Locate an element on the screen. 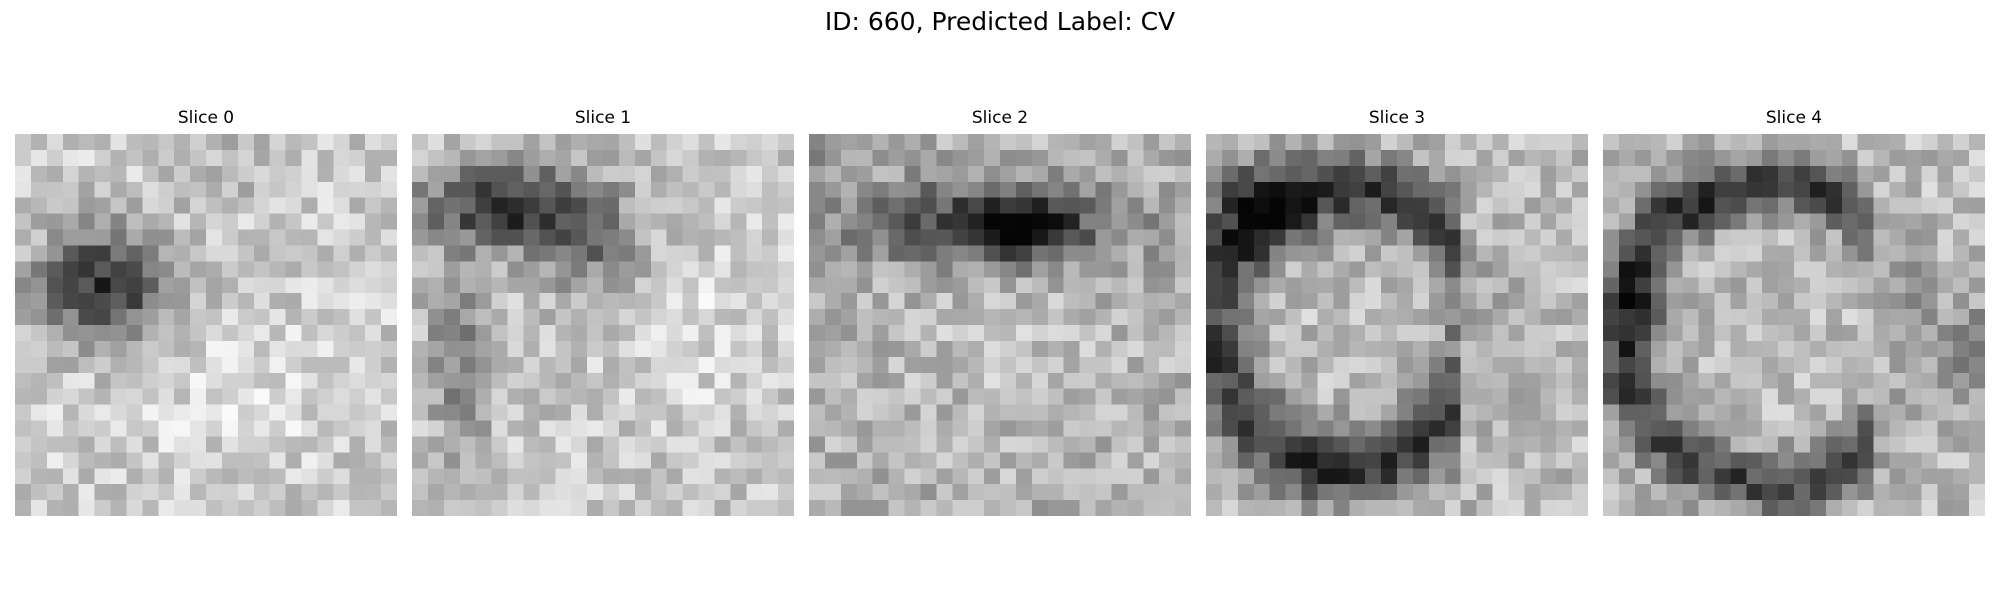 This screenshot has width=2000, height=600. slice-panel-3: Slice 3 is located at coordinates (1397, 312).